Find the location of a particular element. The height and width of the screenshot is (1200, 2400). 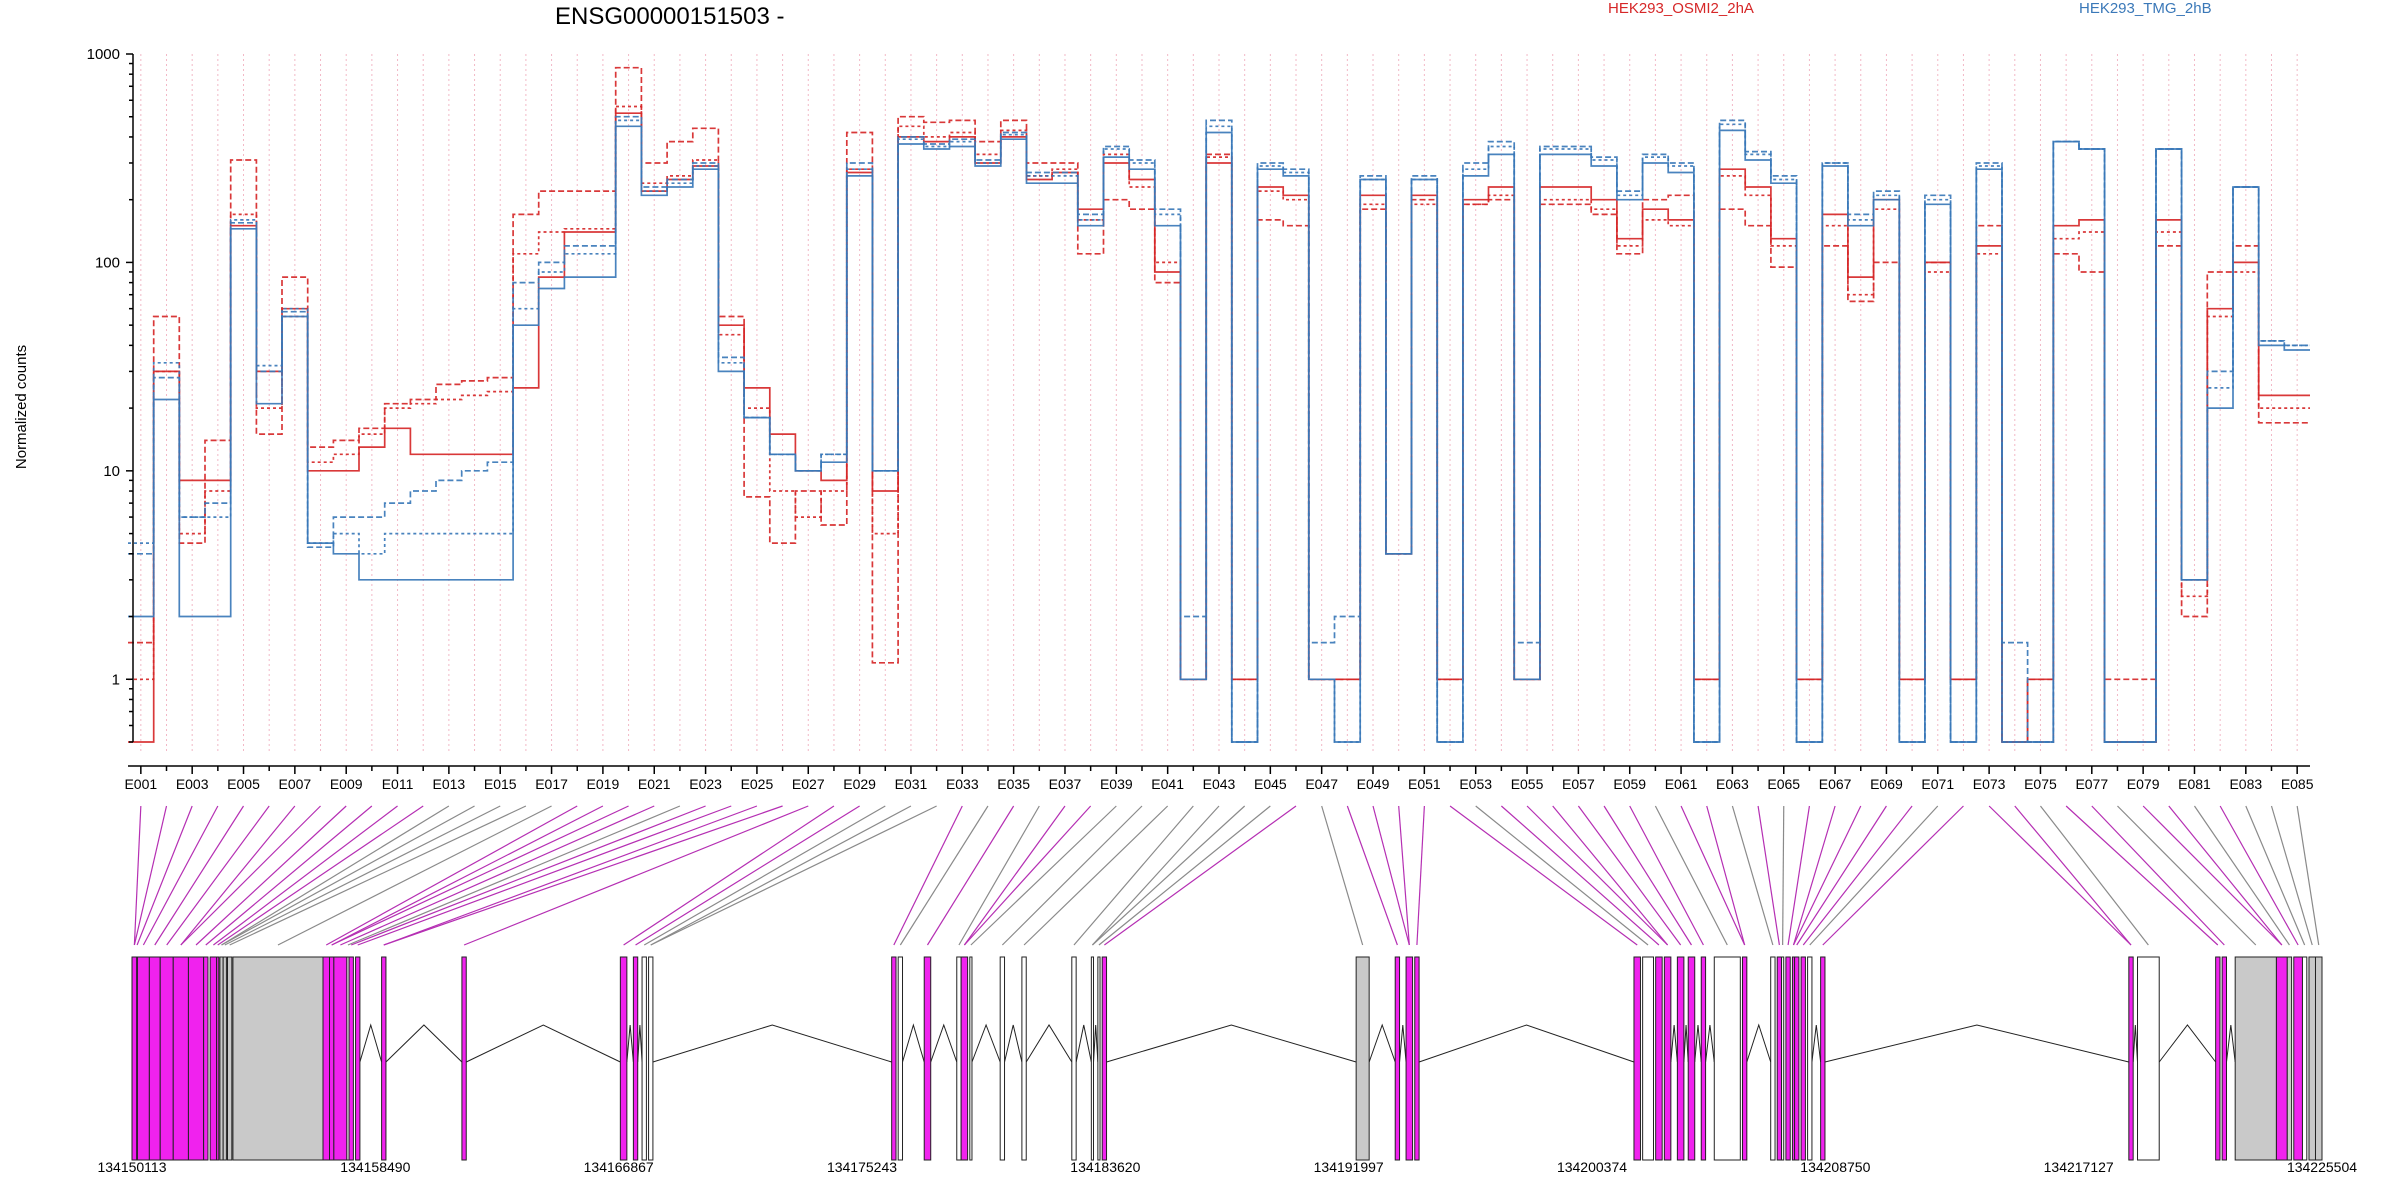

y-tick-label: 100 is located at coordinates (107, 262).